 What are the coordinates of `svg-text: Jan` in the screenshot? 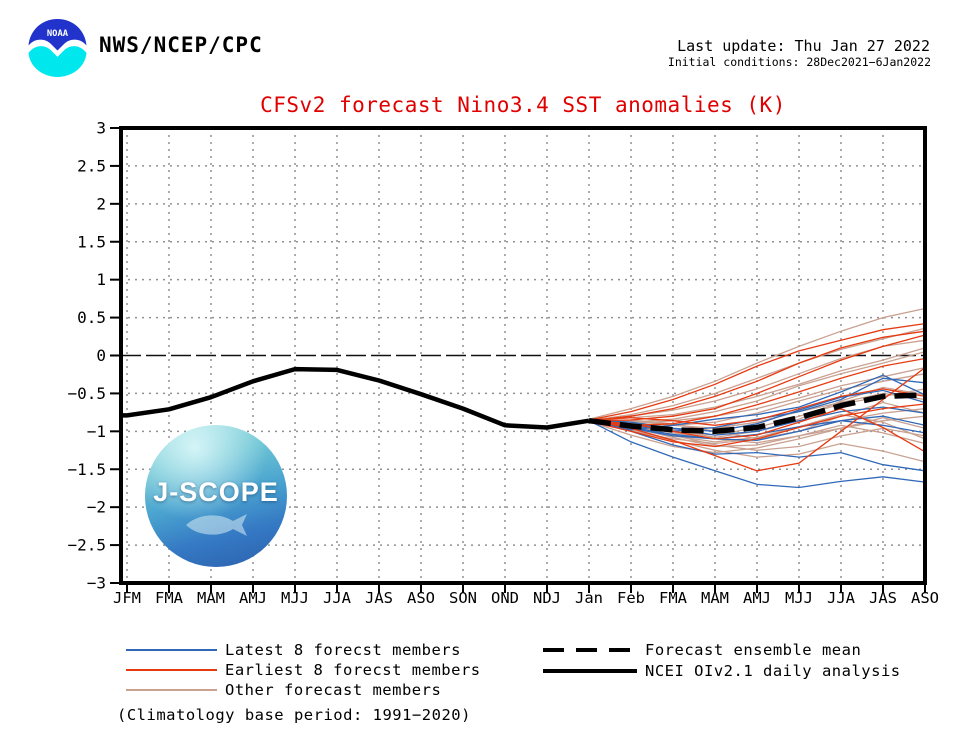 It's located at (589, 598).